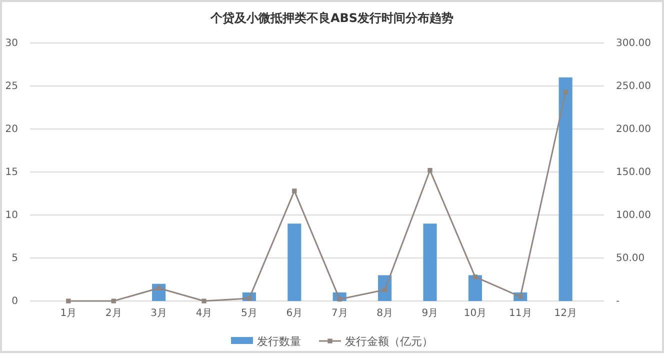 The width and height of the screenshot is (664, 357). I want to click on x-tick-label: 3月, so click(158, 314).